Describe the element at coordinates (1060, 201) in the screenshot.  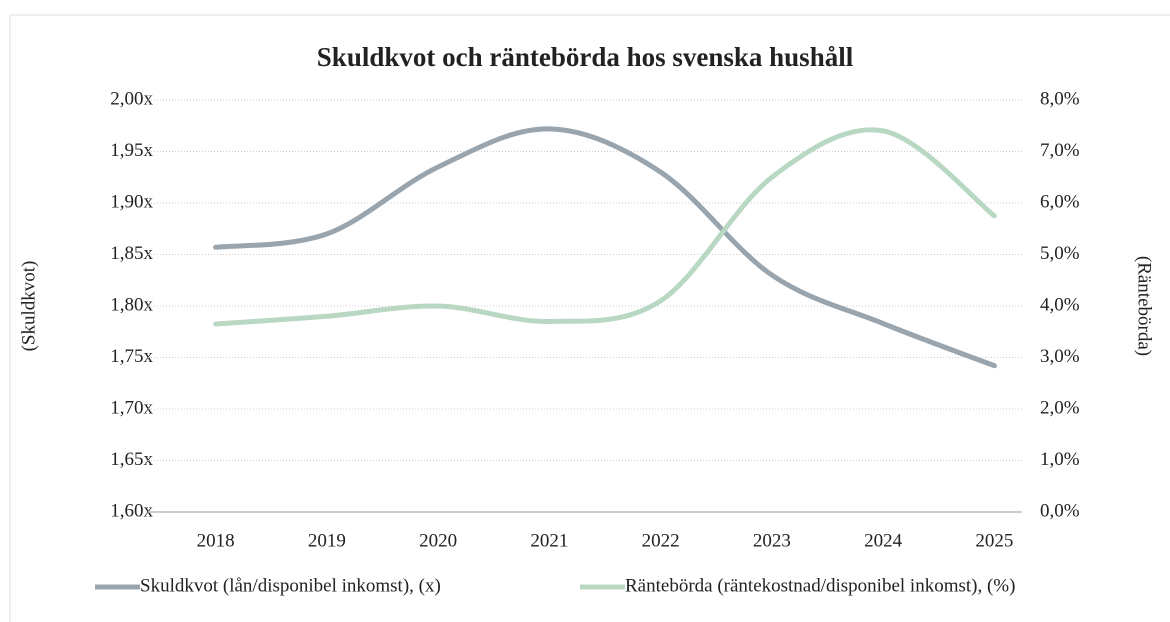
I see `y2-tick-label: 6,0%` at that location.